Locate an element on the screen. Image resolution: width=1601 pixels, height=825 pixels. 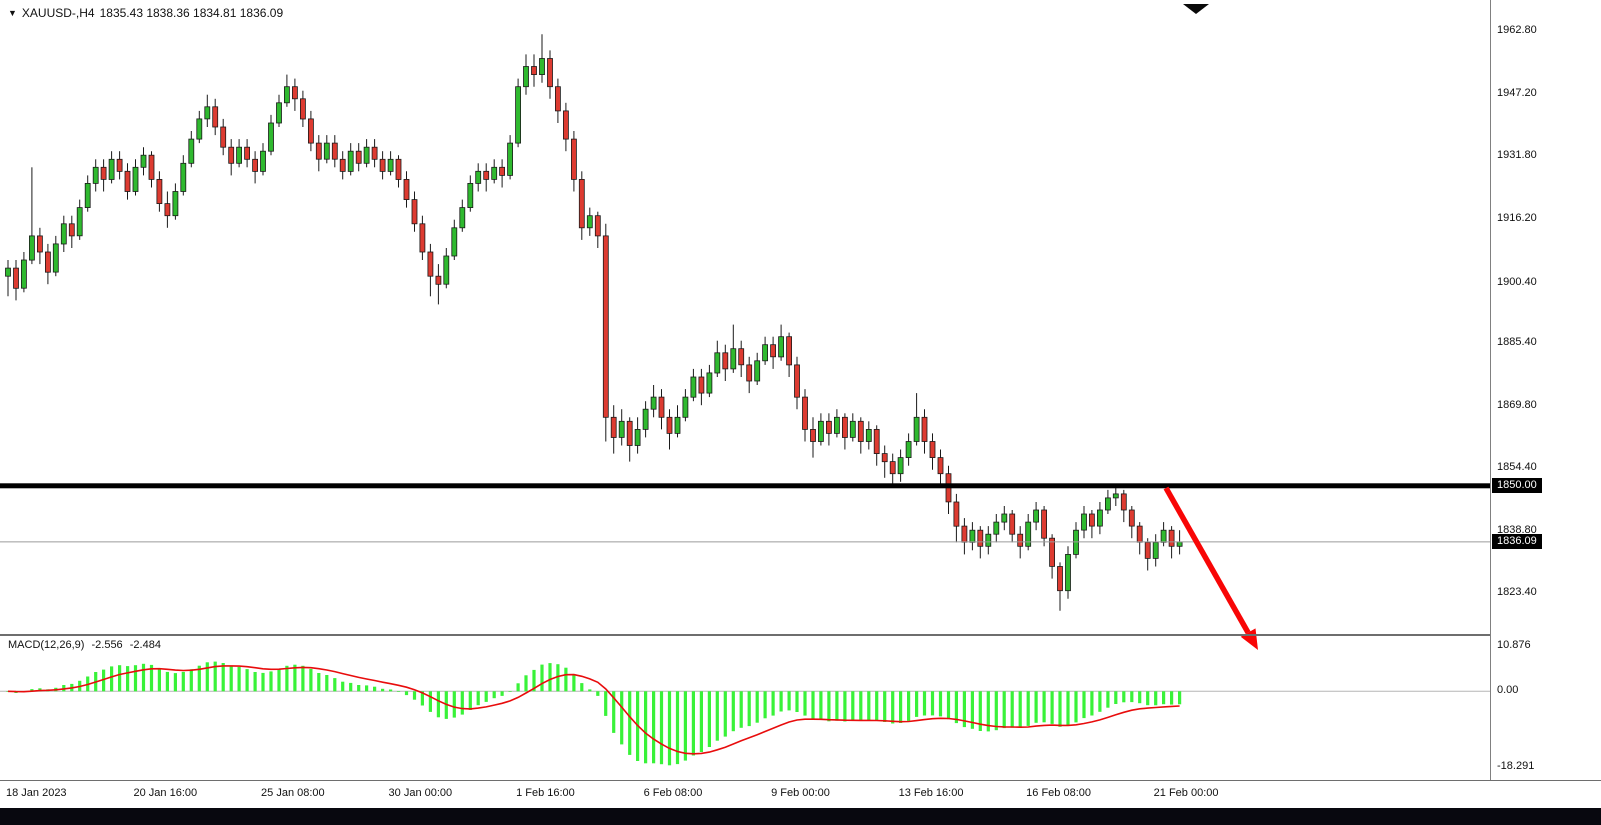
price-axis-label: 1916.20 is located at coordinates (1517, 217).